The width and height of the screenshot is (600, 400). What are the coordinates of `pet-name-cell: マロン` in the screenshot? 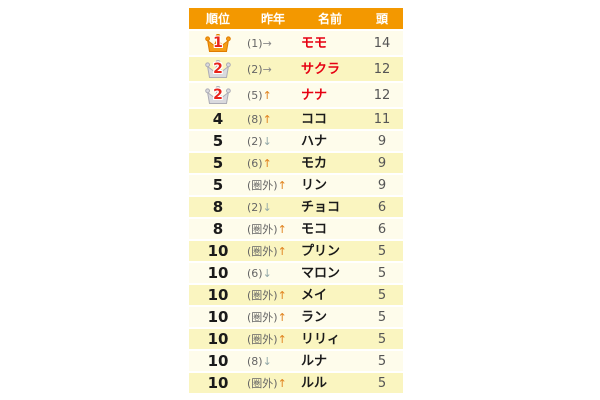 It's located at (321, 273).